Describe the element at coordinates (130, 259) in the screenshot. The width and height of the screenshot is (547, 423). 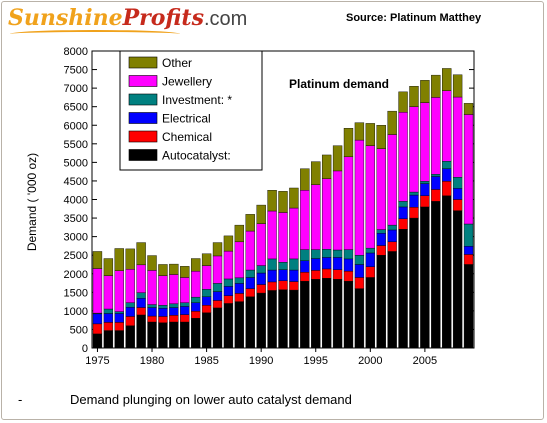
I see `bar-other-1978` at that location.